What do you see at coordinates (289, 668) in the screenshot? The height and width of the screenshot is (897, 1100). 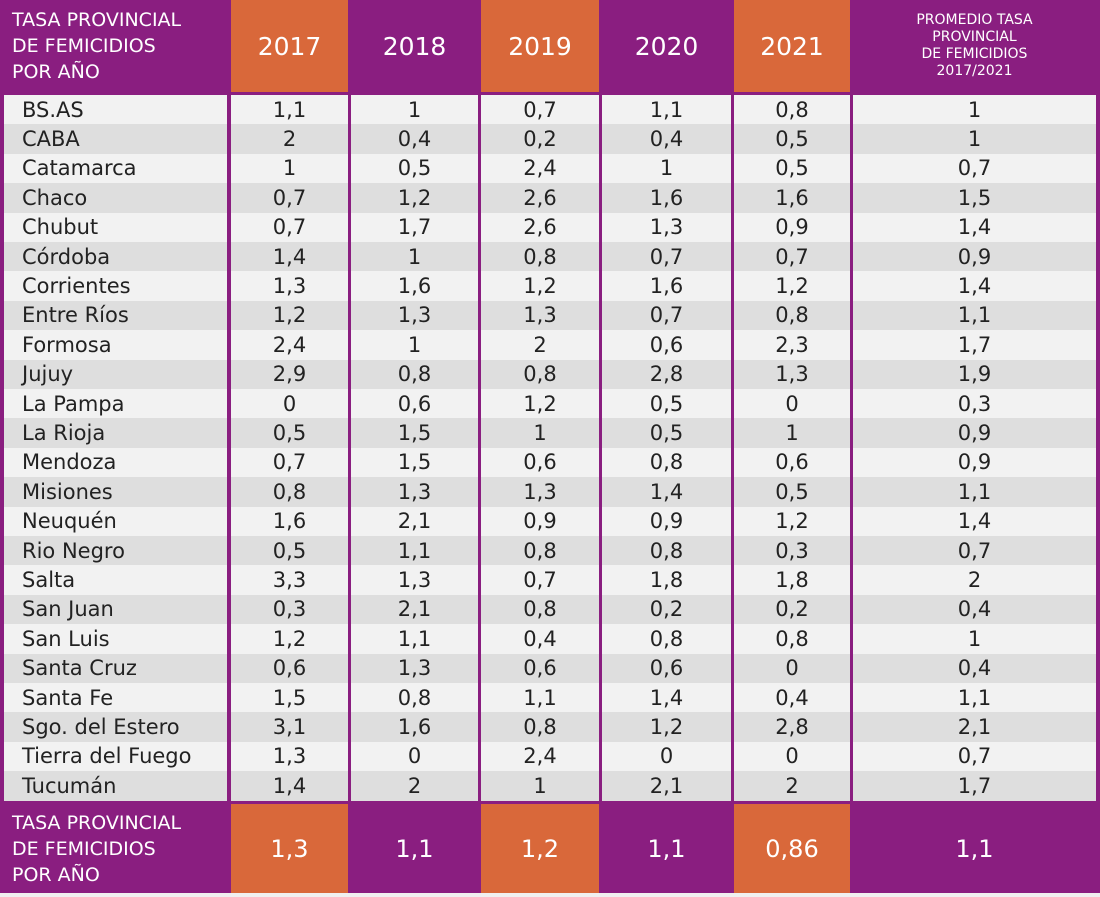 I see `rate-cell-2017: 0,6` at bounding box center [289, 668].